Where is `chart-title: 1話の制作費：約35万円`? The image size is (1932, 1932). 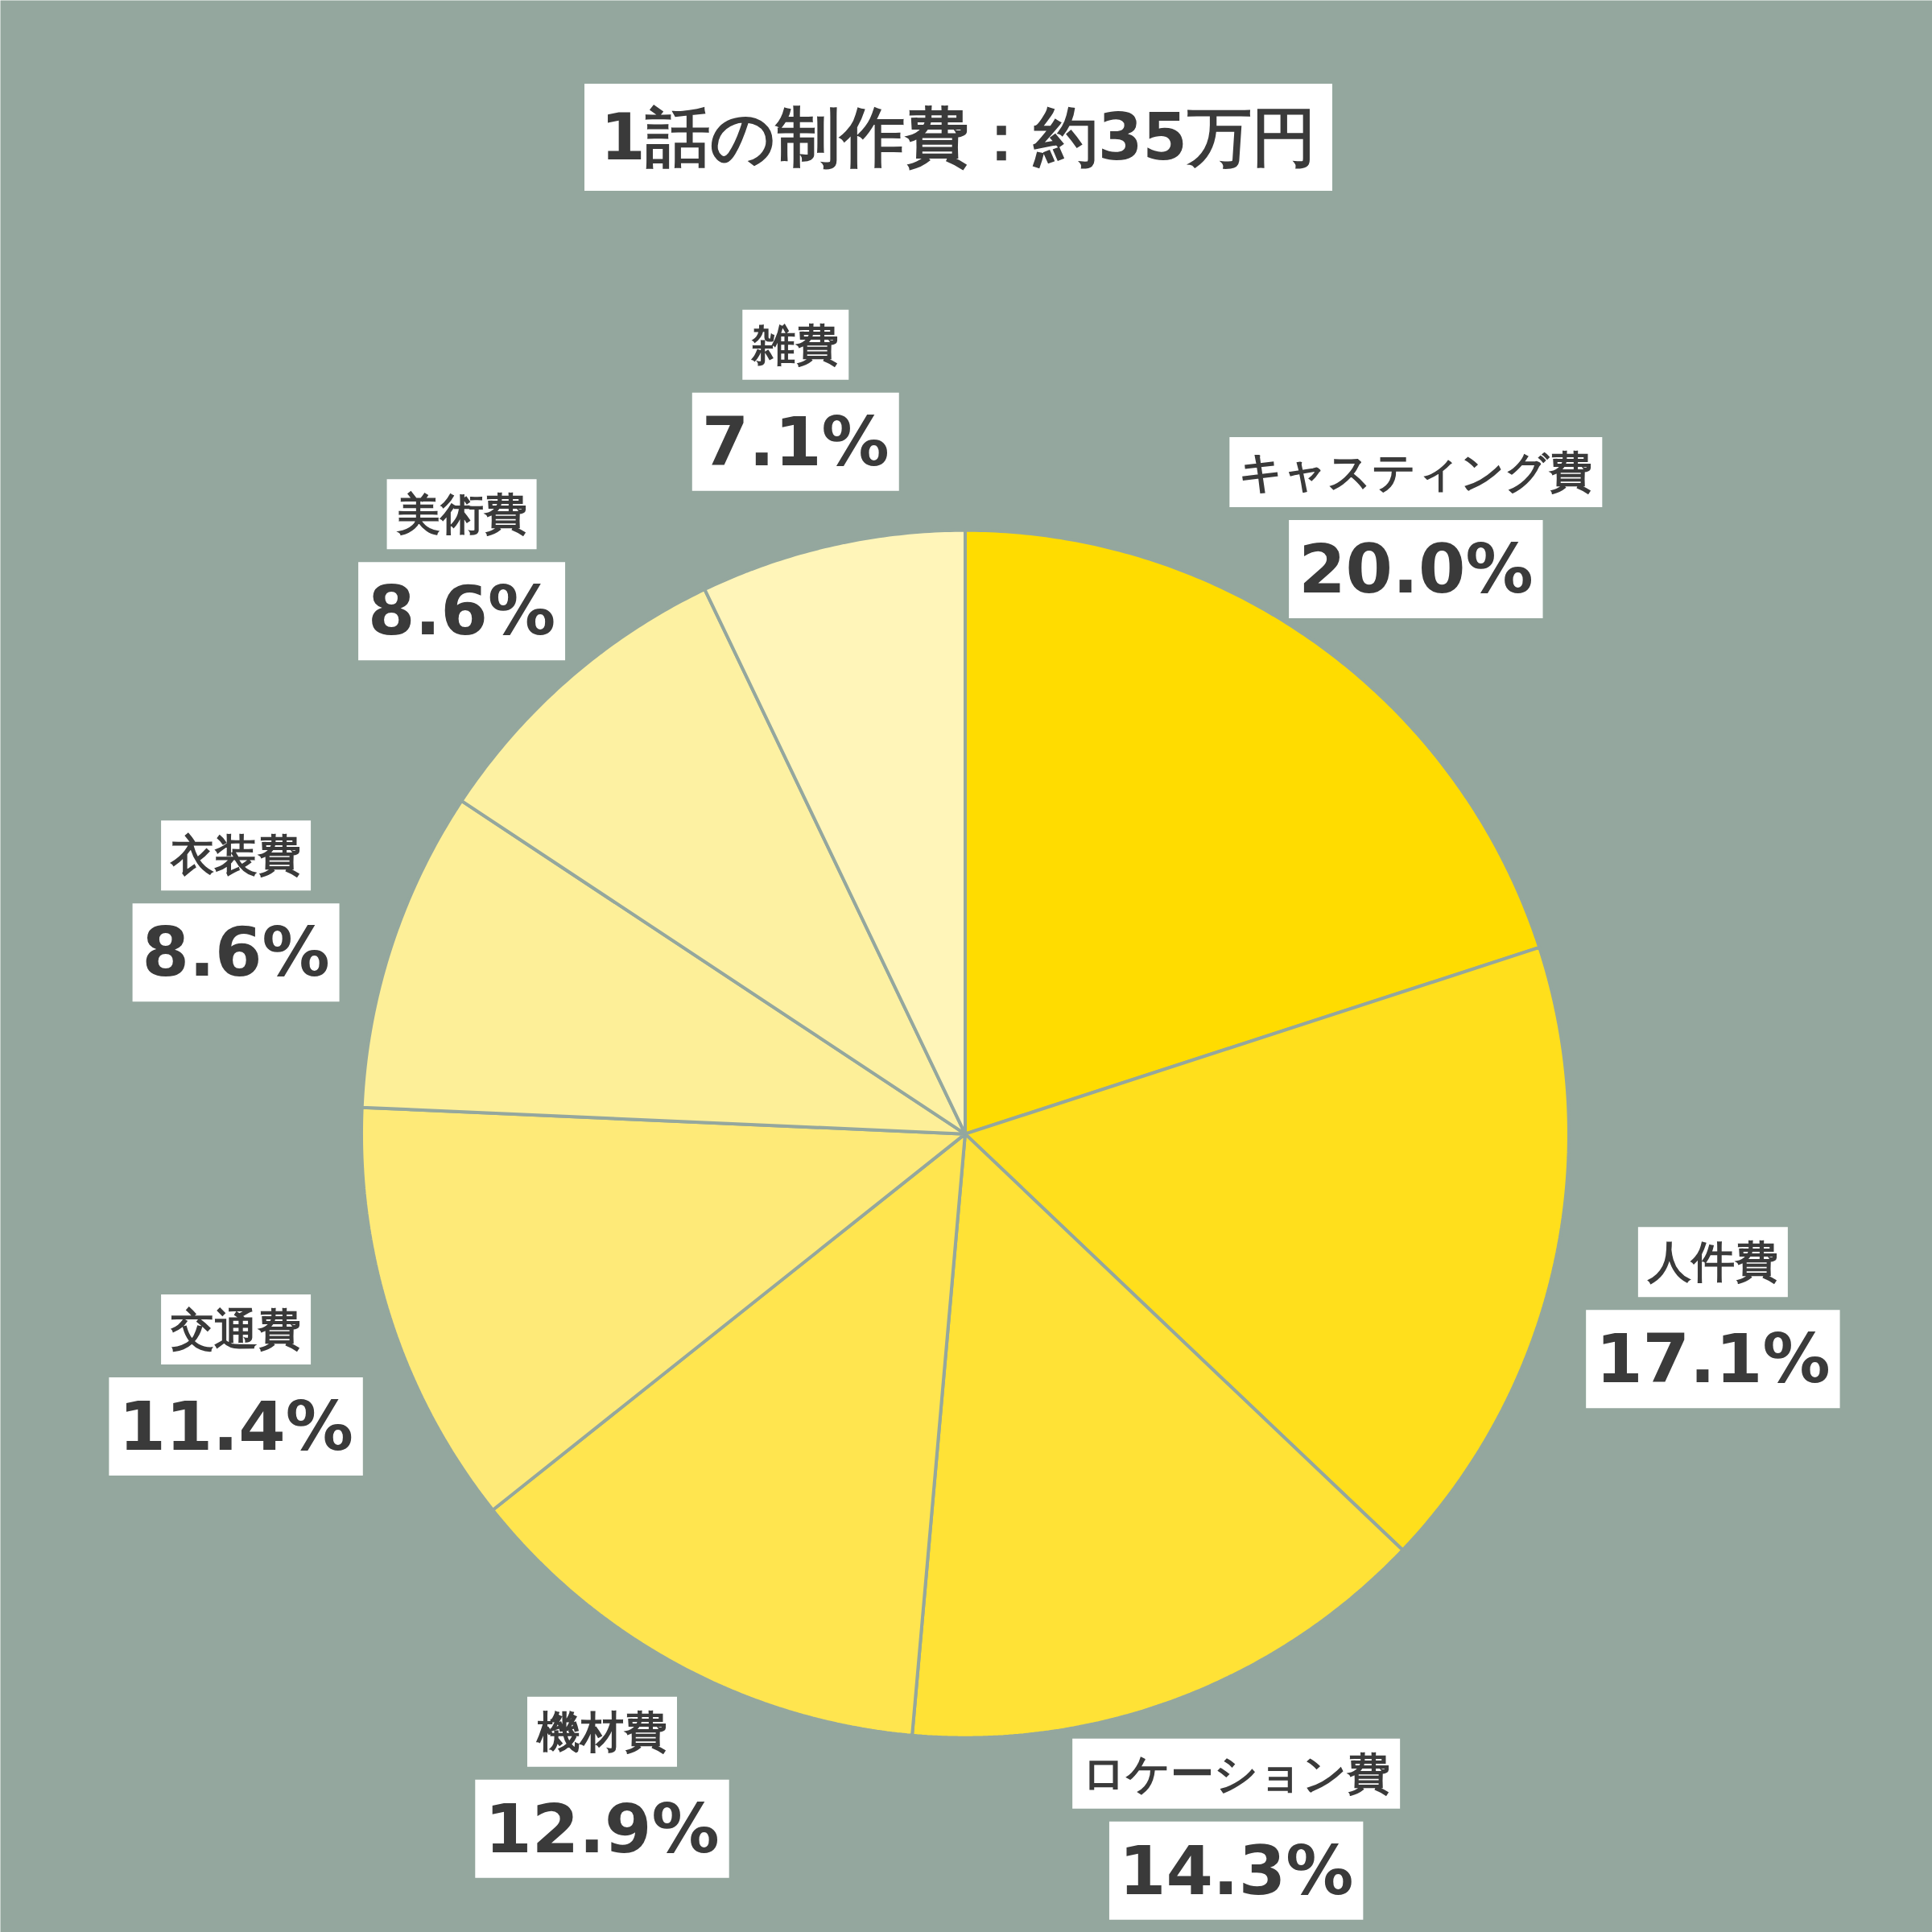 chart-title: 1話の制作費：約35万円 is located at coordinates (958, 137).